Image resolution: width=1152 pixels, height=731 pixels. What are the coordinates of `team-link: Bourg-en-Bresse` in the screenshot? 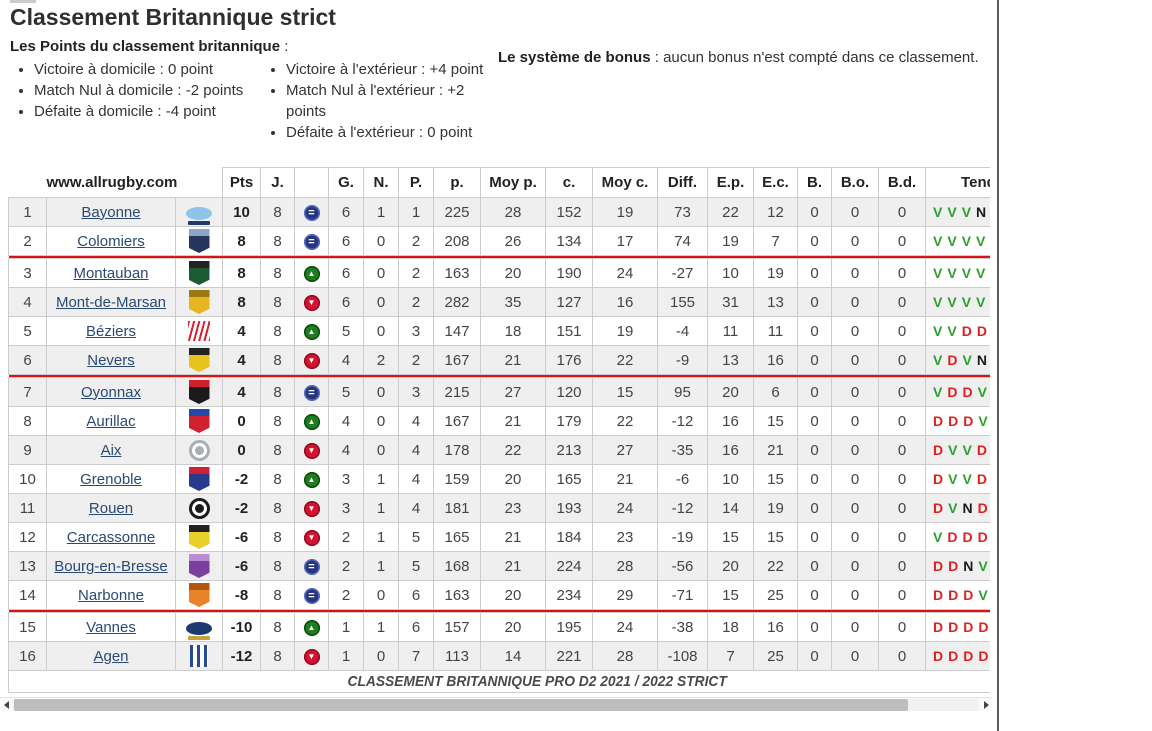 It's located at (111, 566).